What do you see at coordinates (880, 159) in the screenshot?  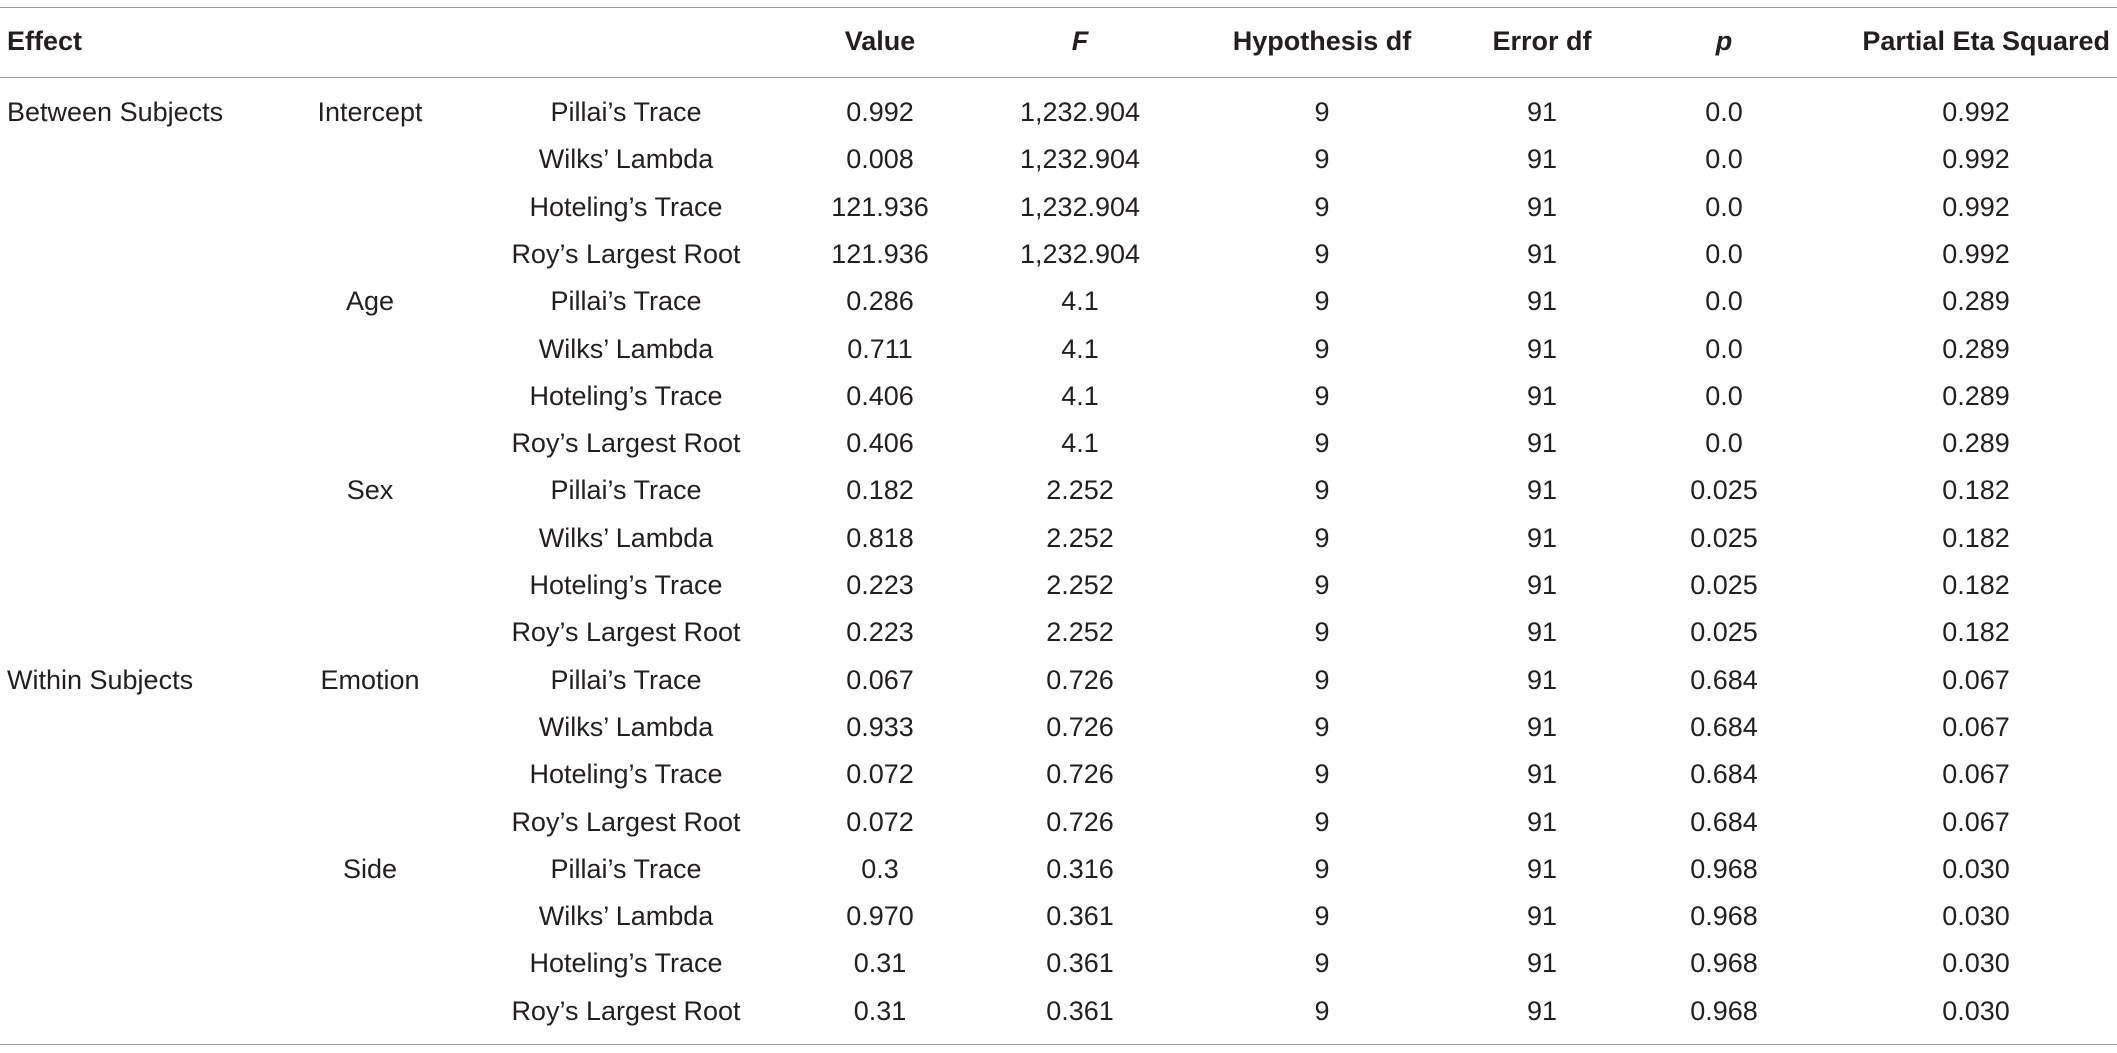 I see `cell-value: 0.008` at bounding box center [880, 159].